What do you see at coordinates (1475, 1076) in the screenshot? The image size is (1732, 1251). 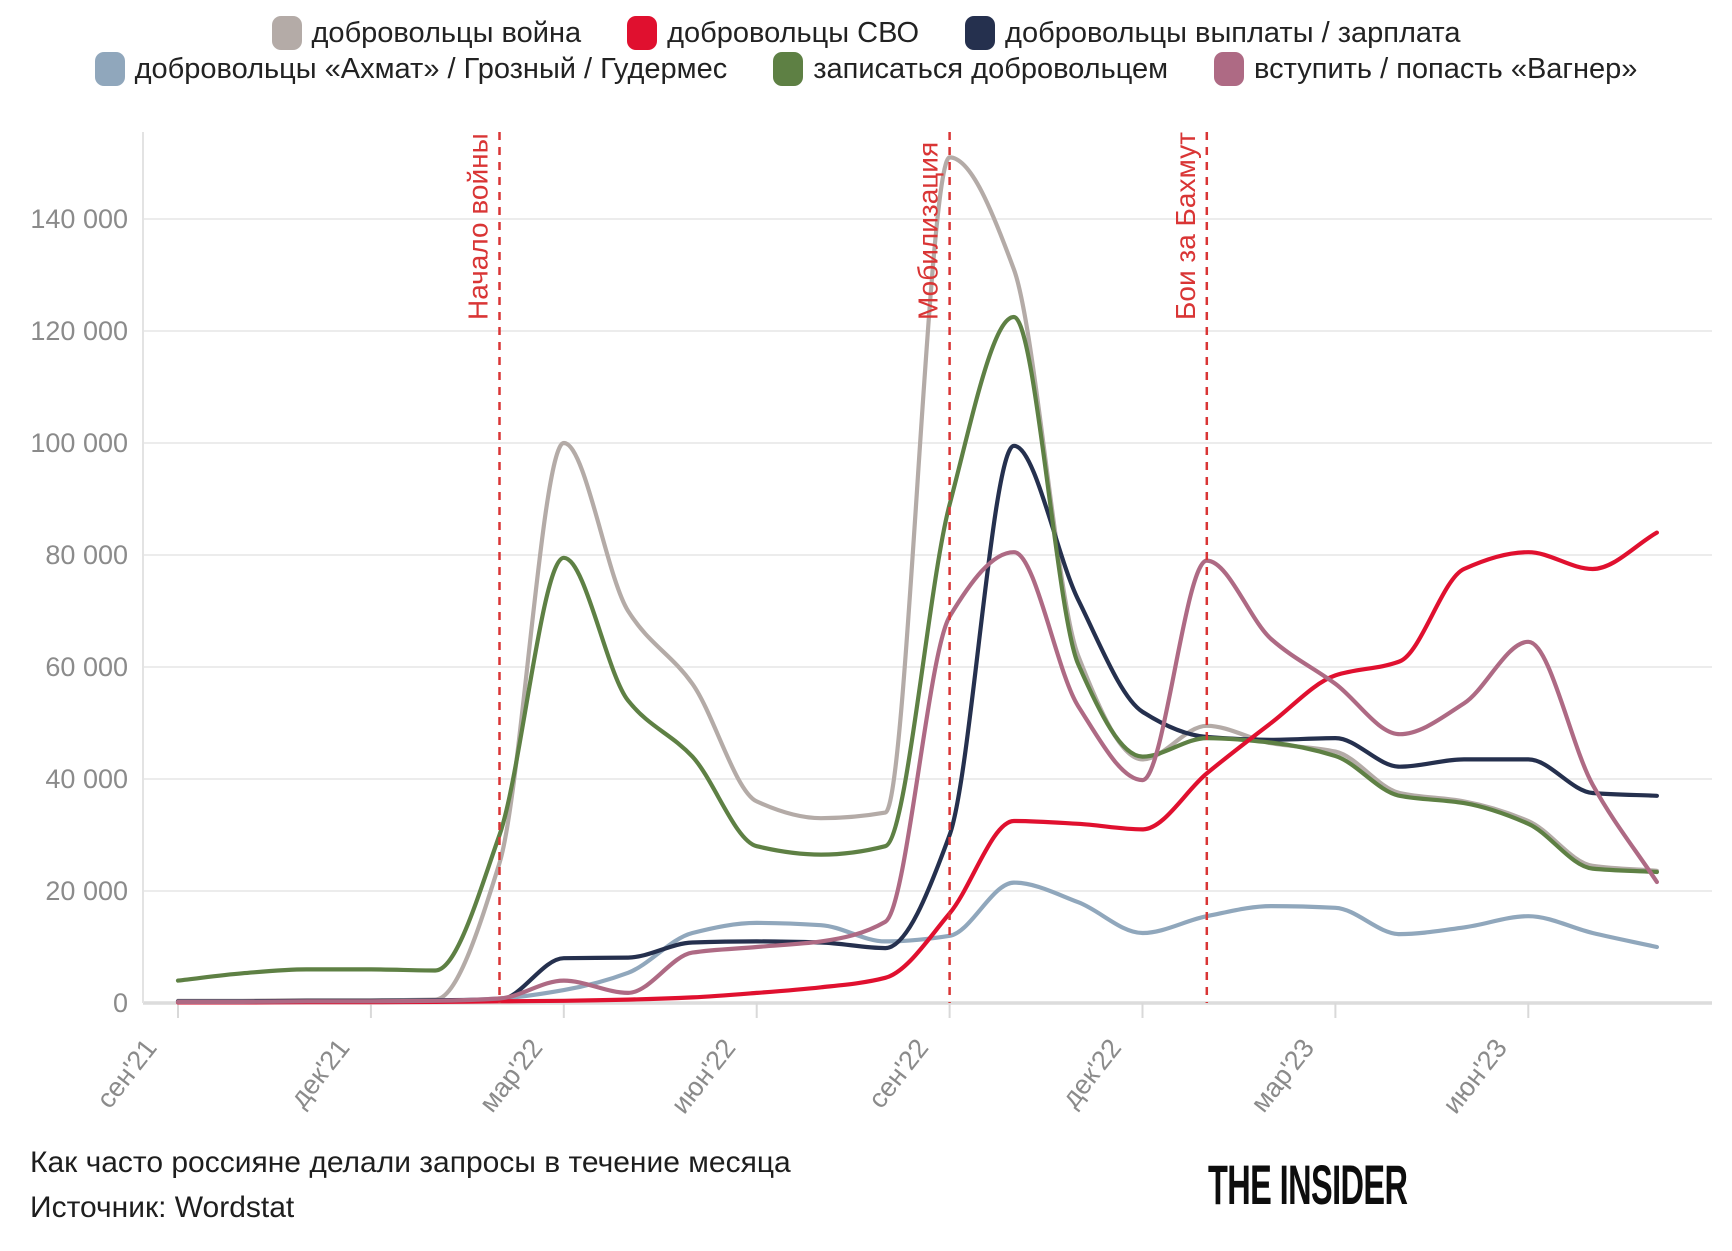 I see `x-tick-label: июн'23` at bounding box center [1475, 1076].